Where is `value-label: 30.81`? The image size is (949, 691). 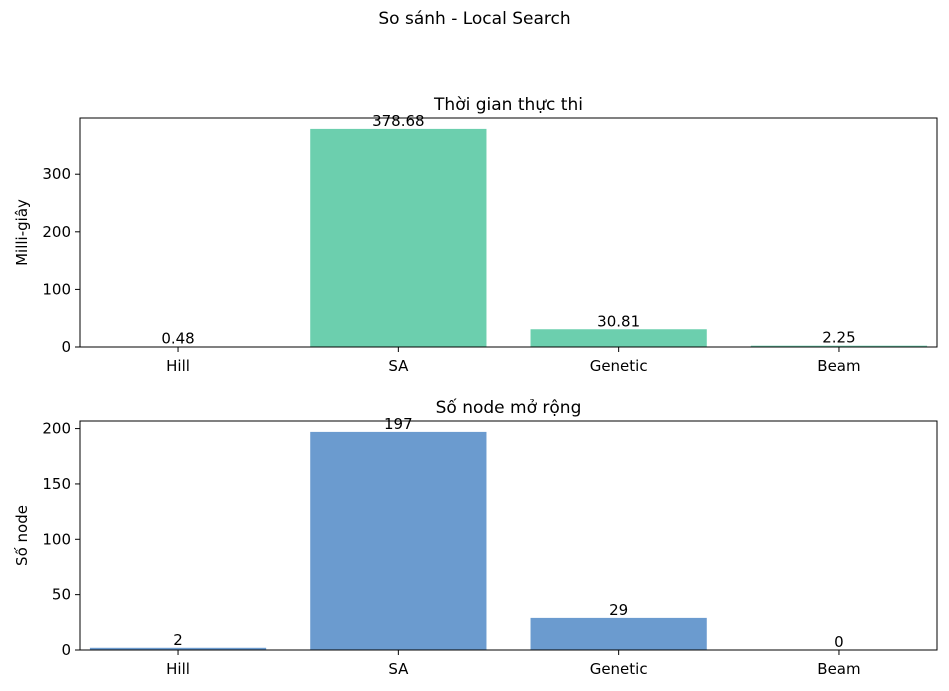
value-label: 30.81 is located at coordinates (618, 321).